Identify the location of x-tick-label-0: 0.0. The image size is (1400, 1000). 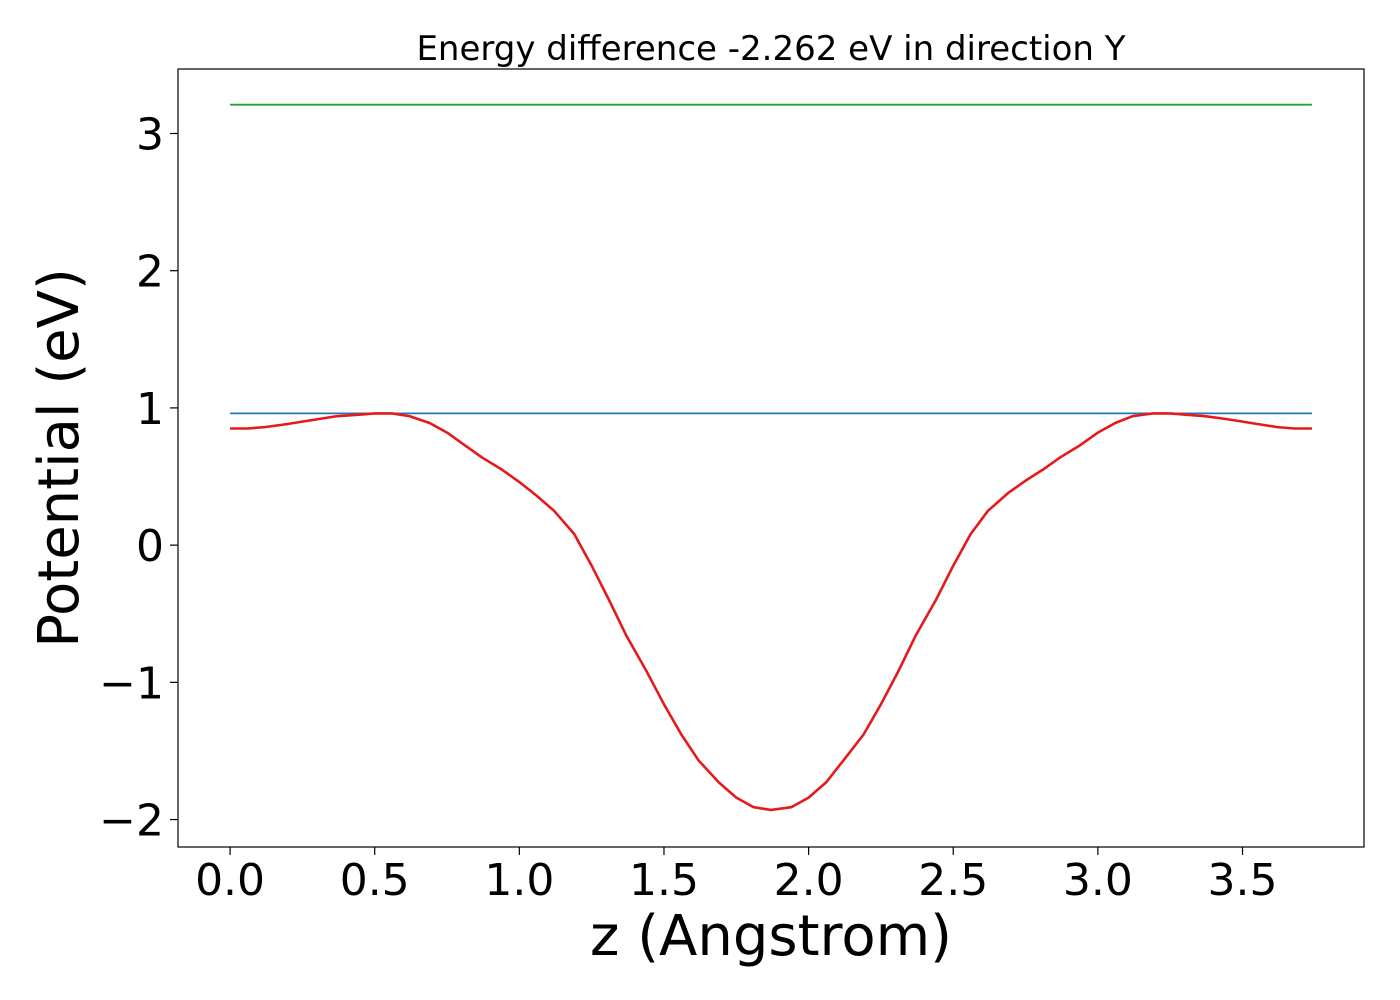
(230, 880).